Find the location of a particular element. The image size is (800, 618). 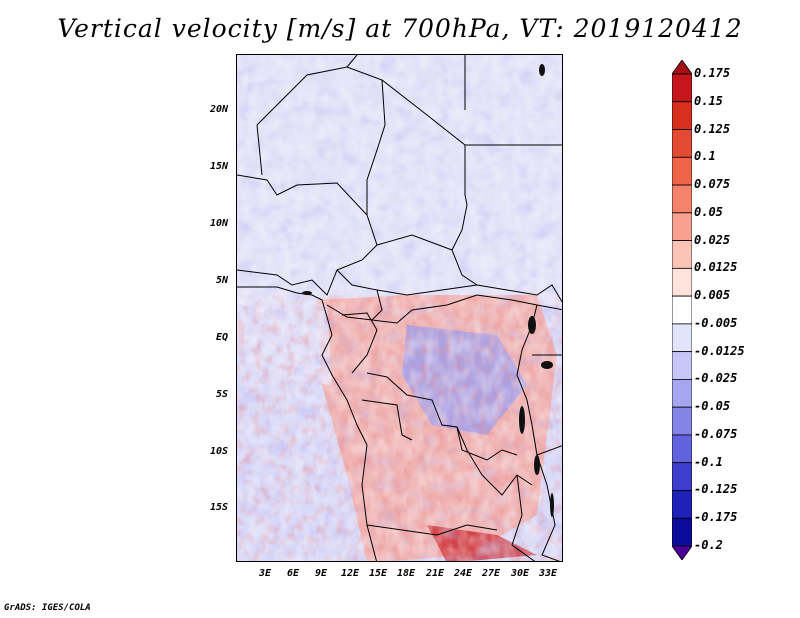

lon-label-21e: 21E is located at coordinates (435, 573).